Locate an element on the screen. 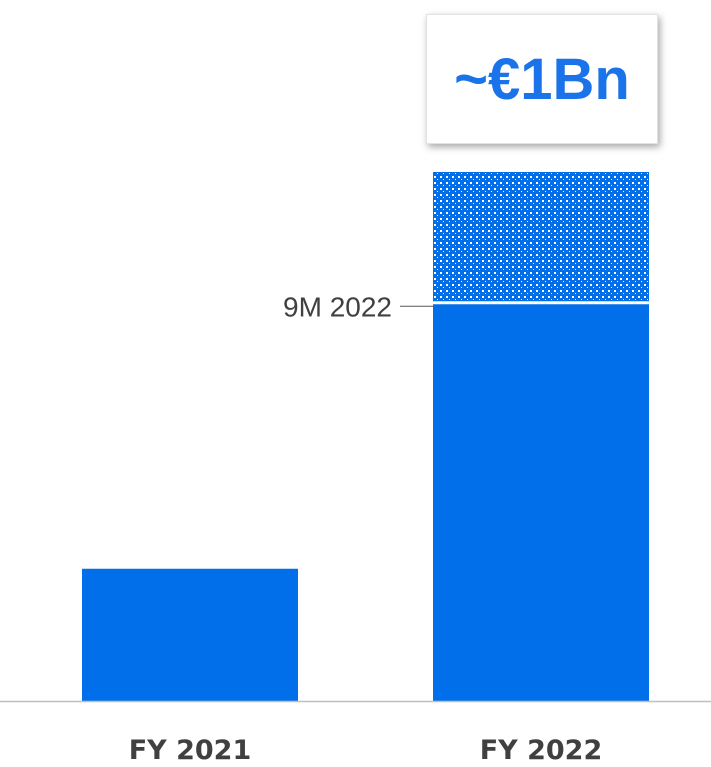 The image size is (711, 767). x-tick-labels: FY 2021 FY 2022 is located at coordinates (366, 750).